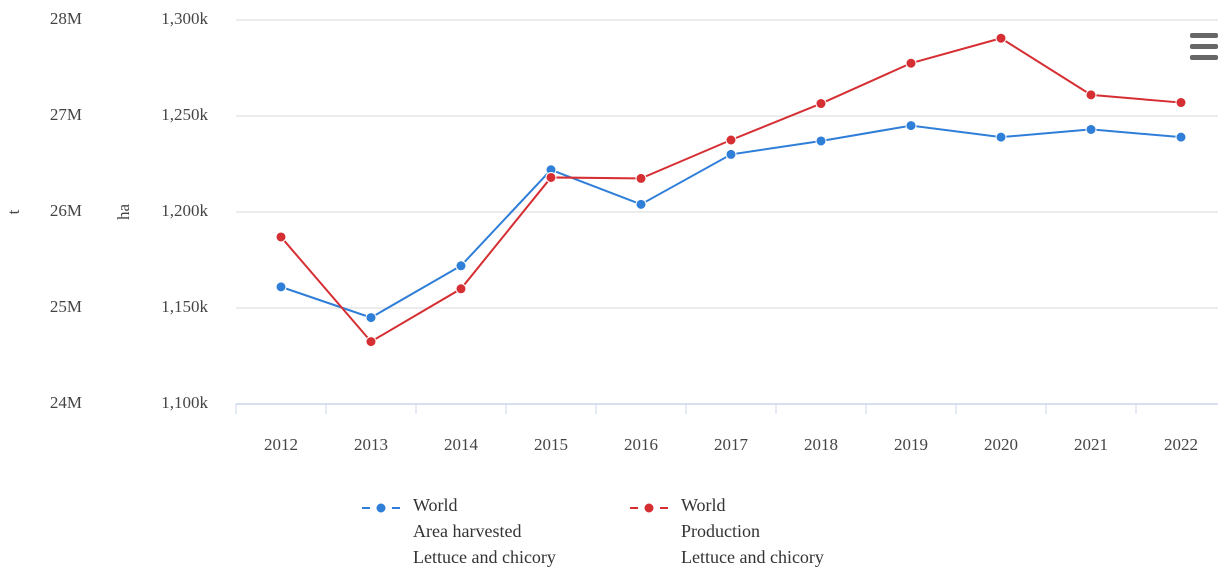  Describe the element at coordinates (66, 210) in the screenshot. I see `y2-tick-label: 26M` at that location.